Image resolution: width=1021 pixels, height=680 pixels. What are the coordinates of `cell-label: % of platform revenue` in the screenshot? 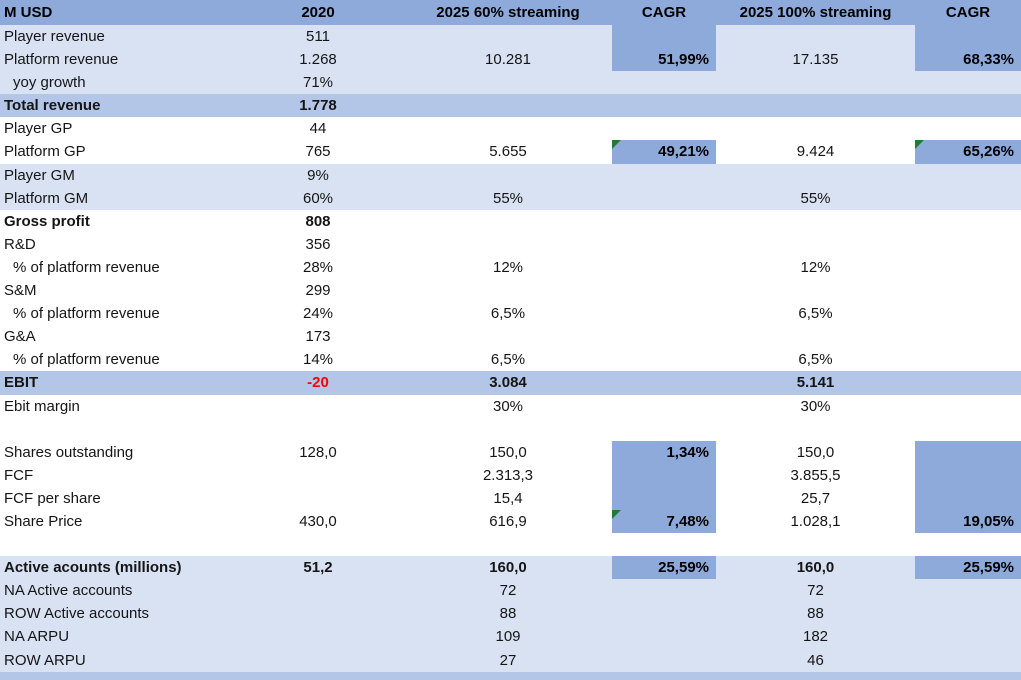 It's located at (86, 314).